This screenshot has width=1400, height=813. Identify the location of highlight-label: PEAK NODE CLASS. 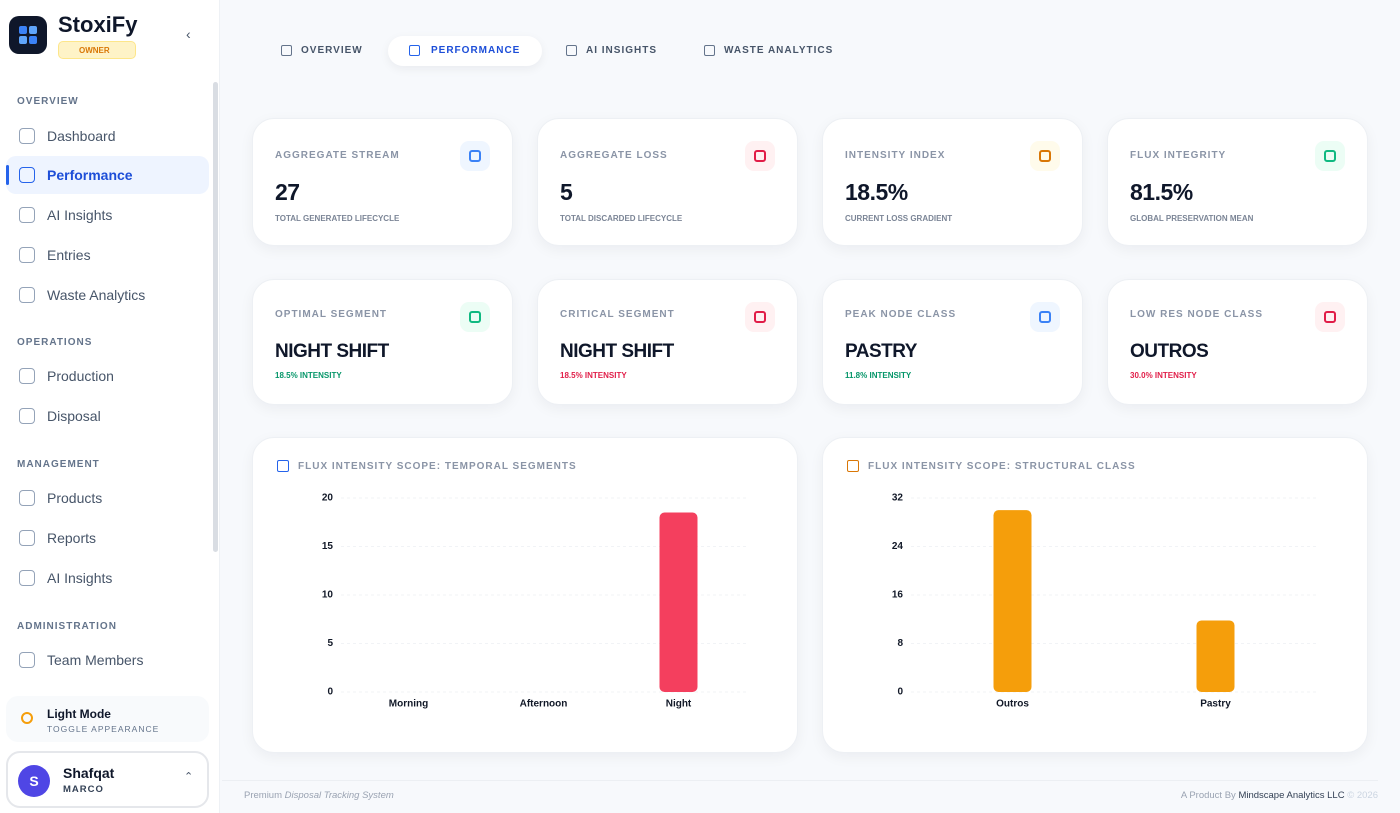
(901, 314).